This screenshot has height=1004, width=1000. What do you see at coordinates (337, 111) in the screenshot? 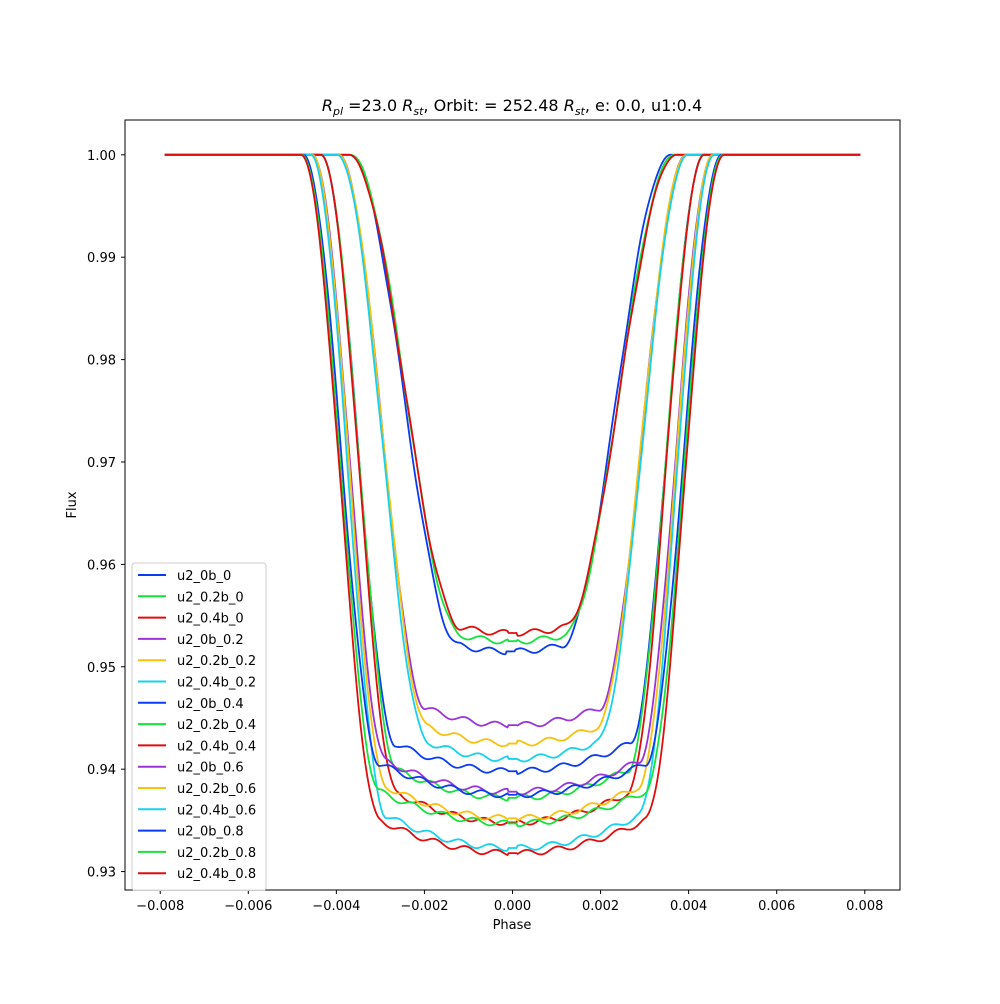
I see `title-rpl-sub: pl` at bounding box center [337, 111].